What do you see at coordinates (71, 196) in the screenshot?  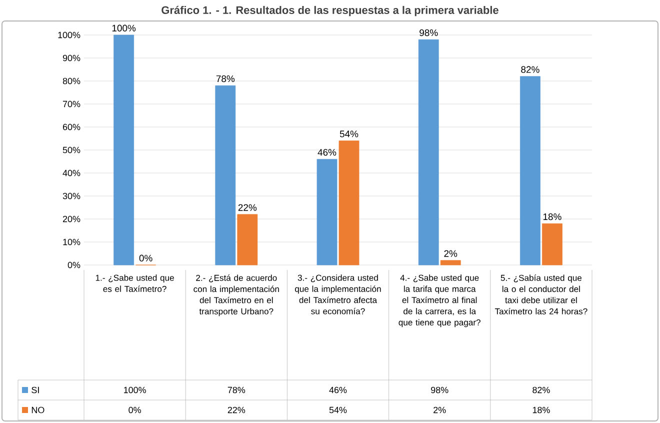 I see `y-tick-label: 30%` at bounding box center [71, 196].